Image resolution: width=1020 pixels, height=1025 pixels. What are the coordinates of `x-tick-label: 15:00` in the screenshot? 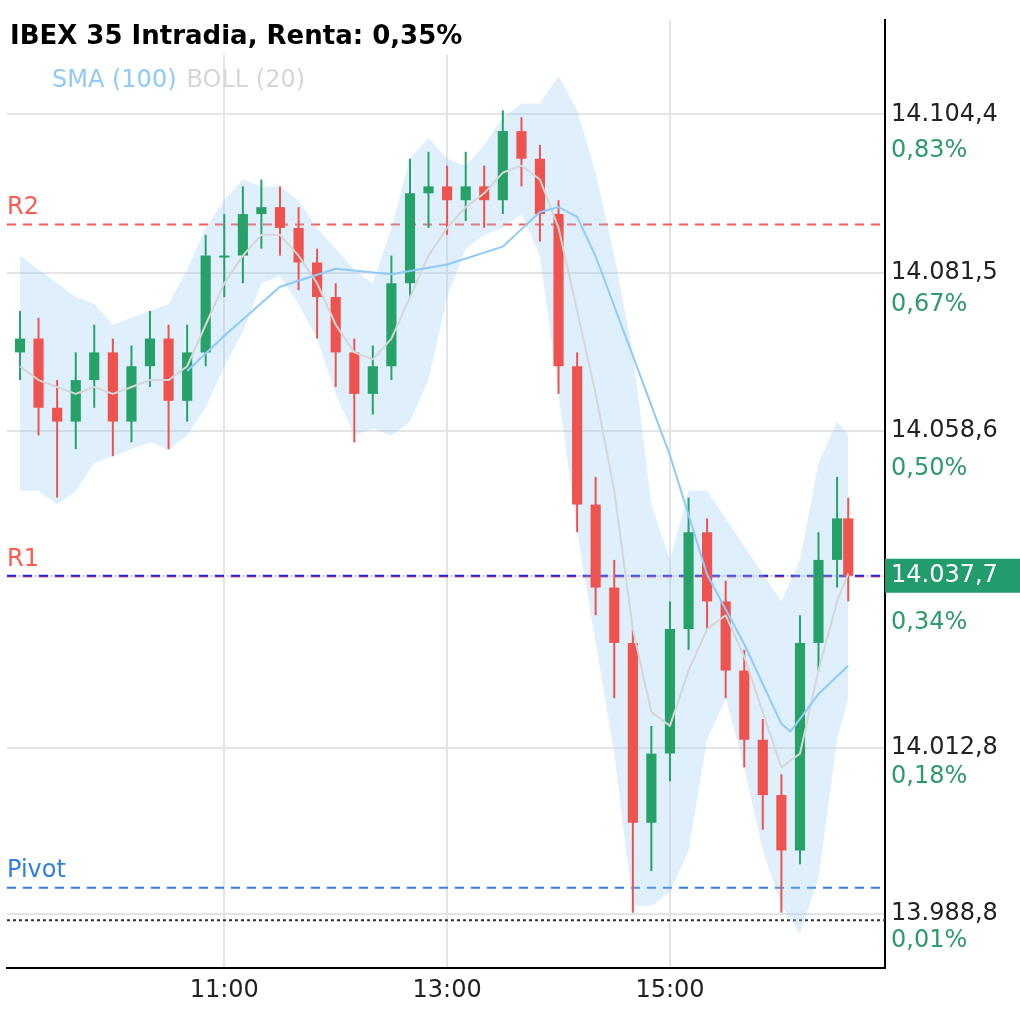 It's located at (670, 988).